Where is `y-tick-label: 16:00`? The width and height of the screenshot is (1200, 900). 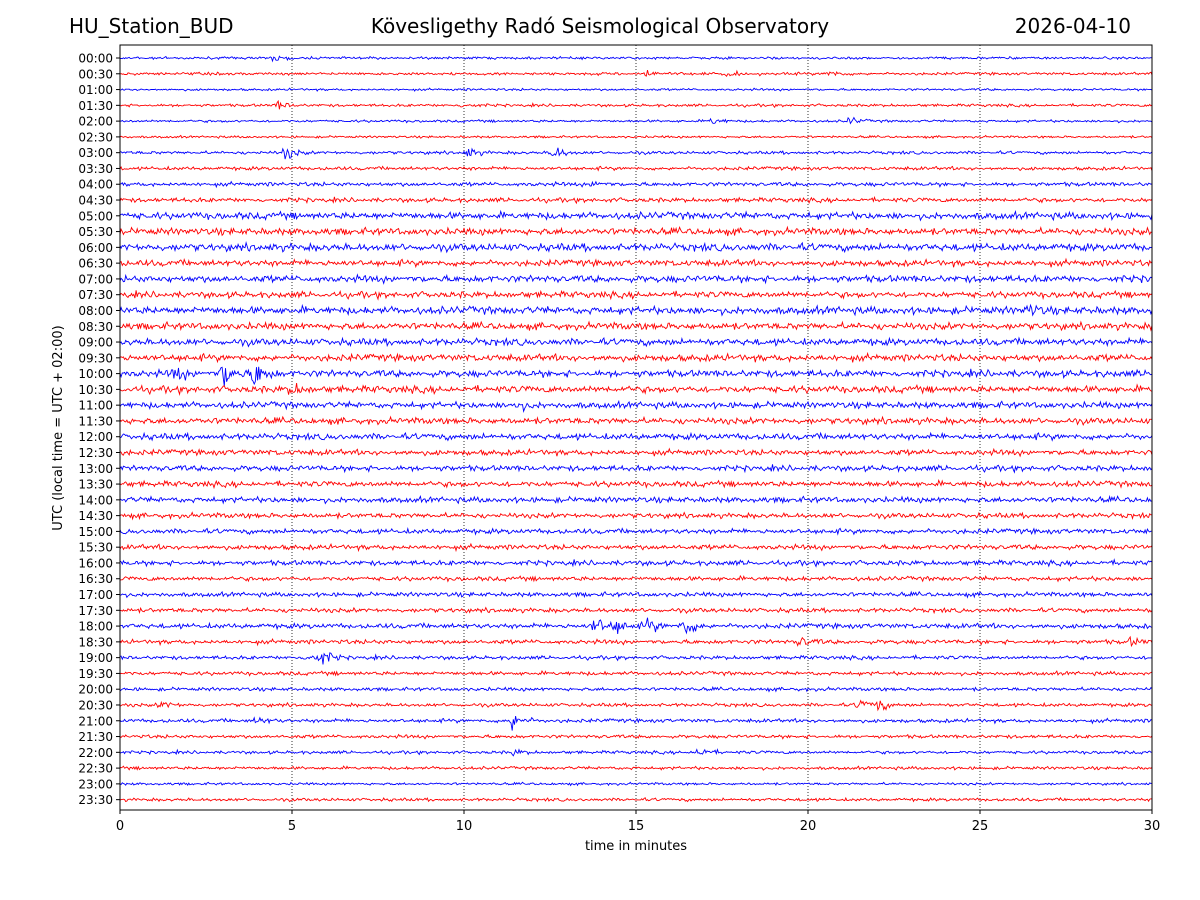
y-tick-label: 16:00 is located at coordinates (95, 563).